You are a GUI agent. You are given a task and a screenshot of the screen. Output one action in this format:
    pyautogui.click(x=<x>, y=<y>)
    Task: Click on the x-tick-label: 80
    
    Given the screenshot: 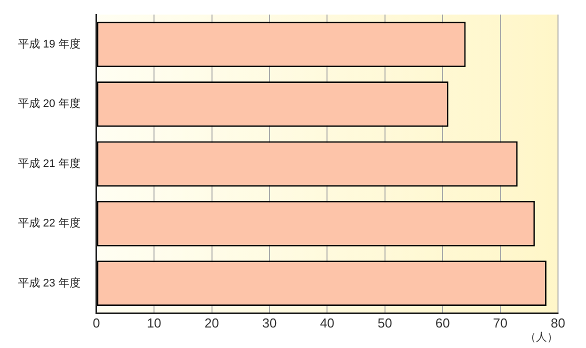 What is the action you would take?
    pyautogui.click(x=558, y=323)
    